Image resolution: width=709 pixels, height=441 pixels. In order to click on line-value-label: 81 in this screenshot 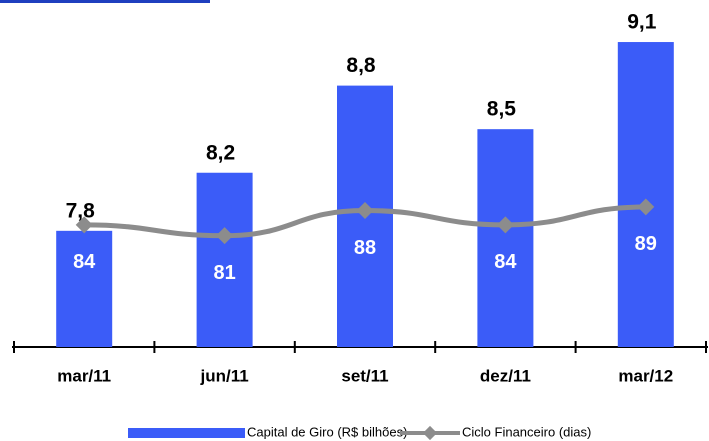, I will do `click(224, 273)`.